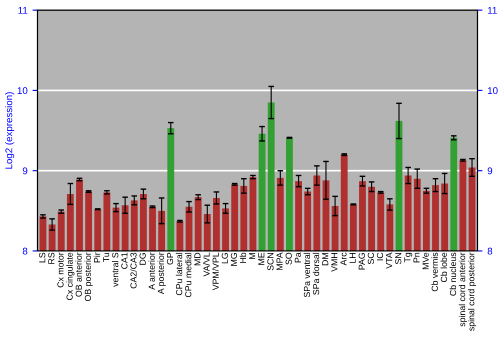 The height and width of the screenshot is (350, 500). Describe the element at coordinates (60, 270) in the screenshot. I see `x-tick-label: Cx motor` at that location.